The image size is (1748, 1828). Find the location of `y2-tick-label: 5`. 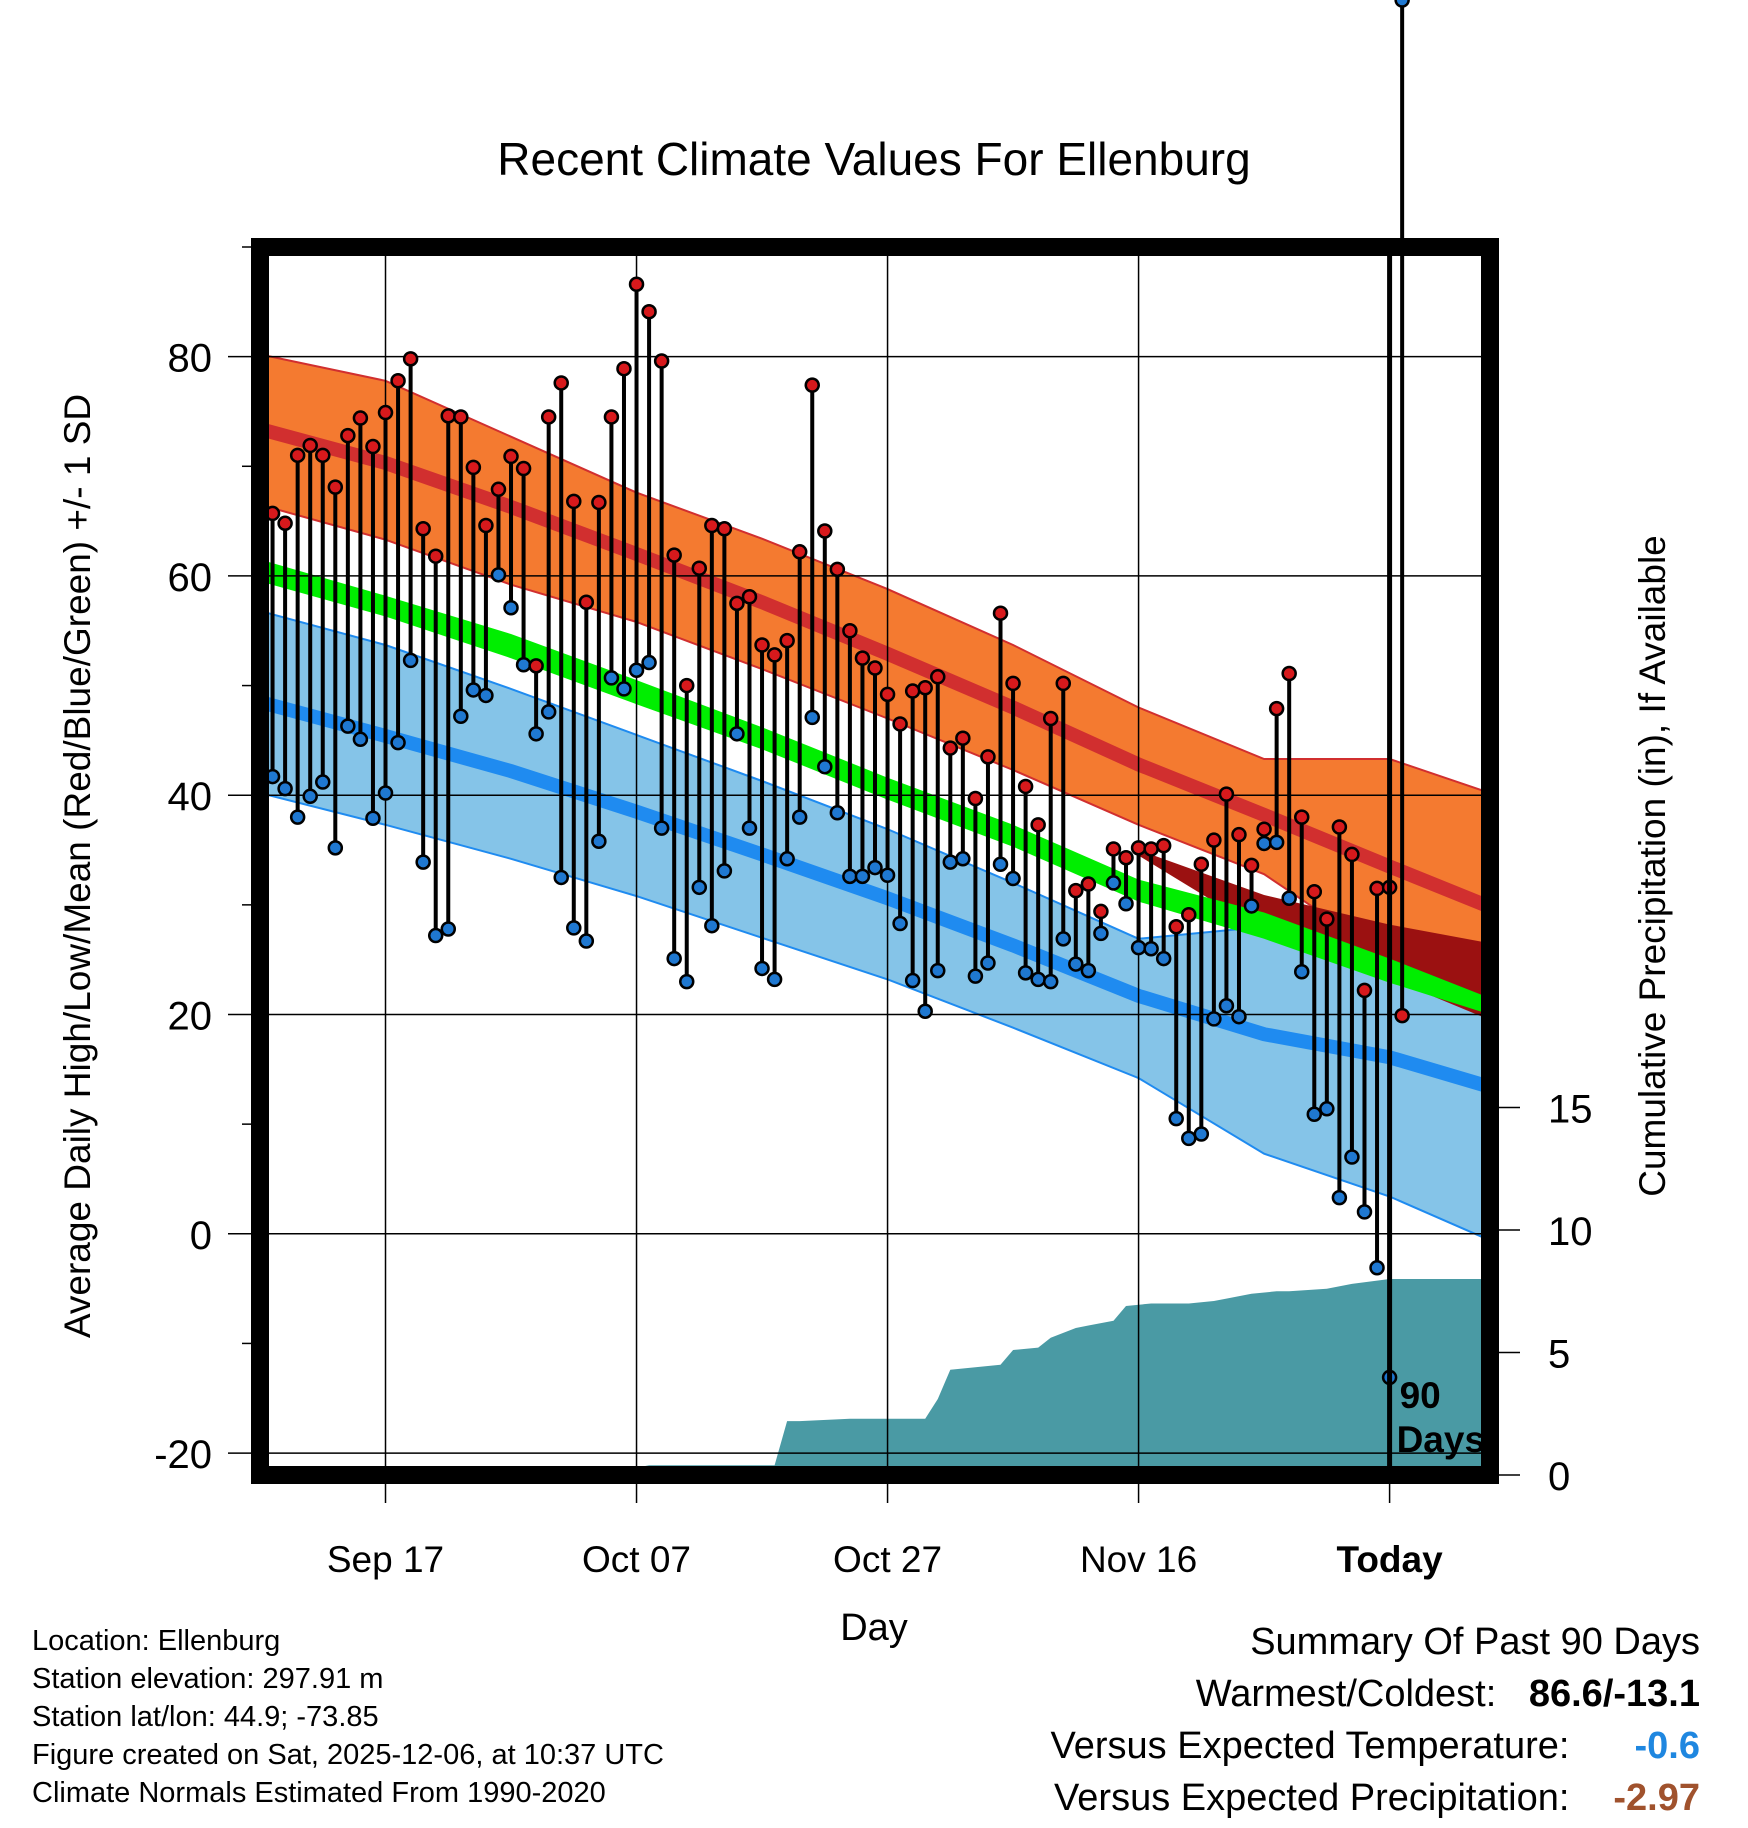

y2-tick-label: 5 is located at coordinates (1559, 1355).